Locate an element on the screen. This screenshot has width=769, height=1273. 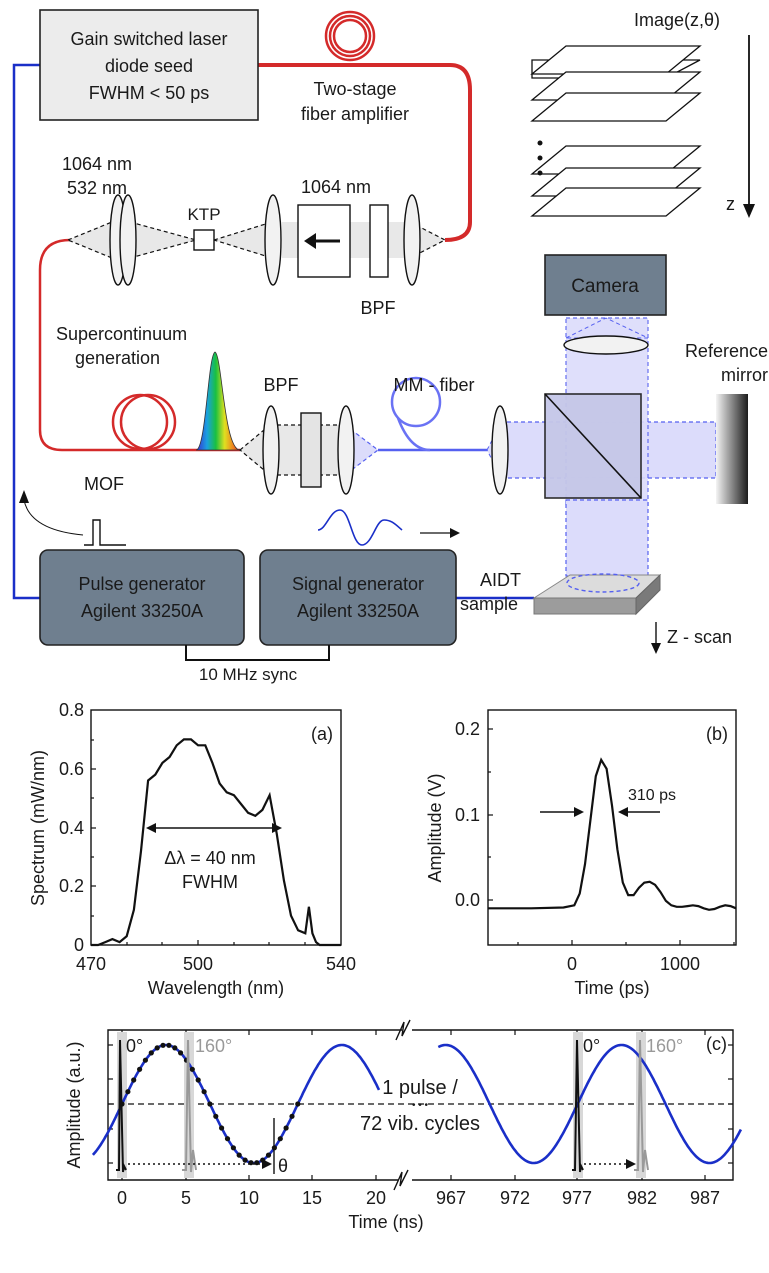
supercontinuum-line-1: Supercontinuum is located at coordinates (121, 334).